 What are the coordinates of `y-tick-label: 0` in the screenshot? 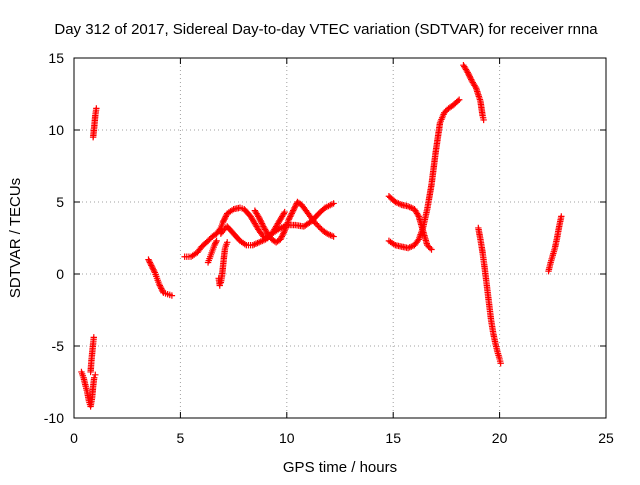 It's located at (60, 274).